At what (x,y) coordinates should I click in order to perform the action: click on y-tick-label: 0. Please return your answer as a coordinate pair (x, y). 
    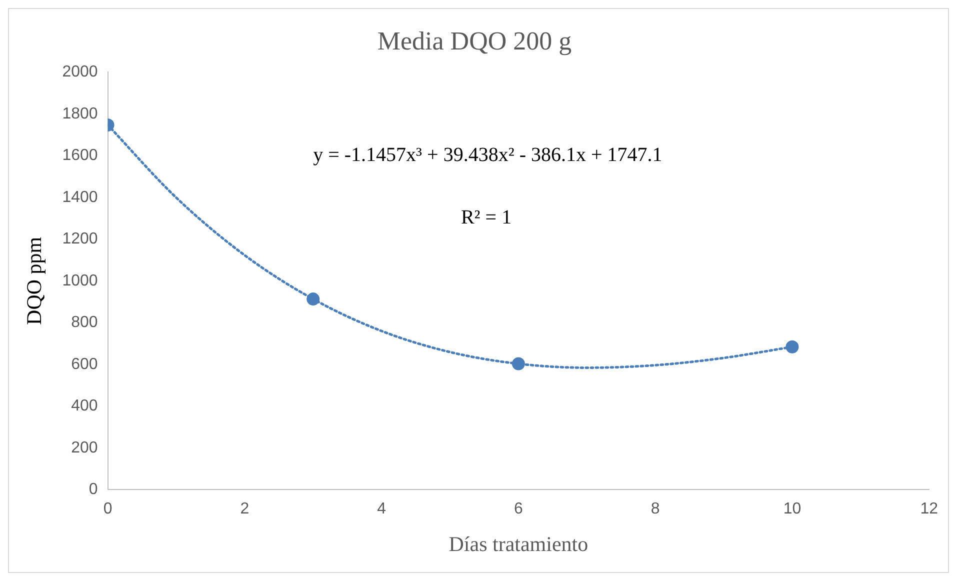
    Looking at the image, I should click on (93, 489).